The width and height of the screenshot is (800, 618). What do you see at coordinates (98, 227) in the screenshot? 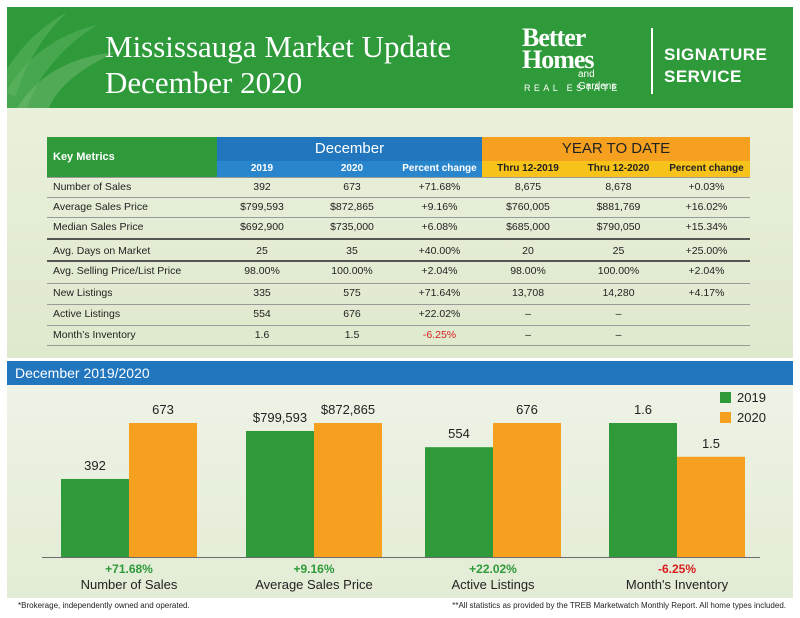
I see `metric-label: Median Sales Price` at bounding box center [98, 227].